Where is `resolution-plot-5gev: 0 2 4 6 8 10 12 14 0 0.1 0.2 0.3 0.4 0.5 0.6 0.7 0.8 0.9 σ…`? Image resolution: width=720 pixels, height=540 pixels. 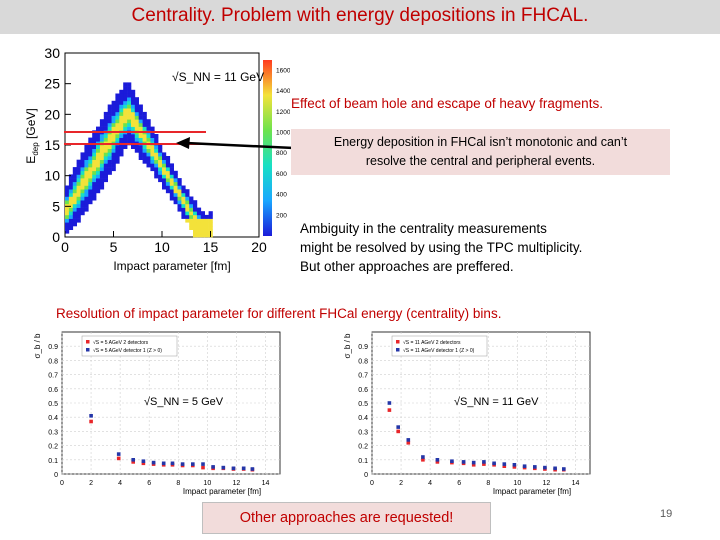 resolution-plot-5gev: 0 2 4 6 8 10 12 14 0 0.1 0.2 0.3 0.4 0.5 0.6 0.7 0.8 0.9 σ… is located at coordinates (157, 413).